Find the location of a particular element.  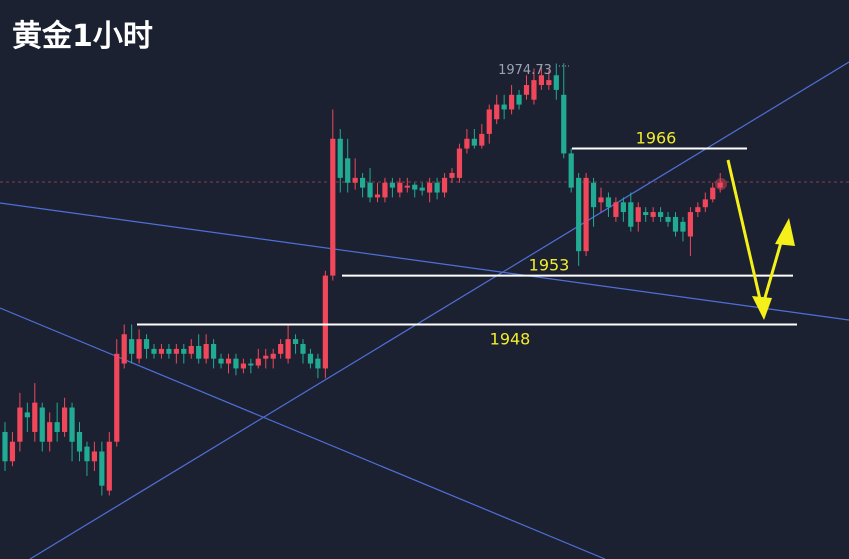

forecast-arrow is located at coordinates (760, 239).